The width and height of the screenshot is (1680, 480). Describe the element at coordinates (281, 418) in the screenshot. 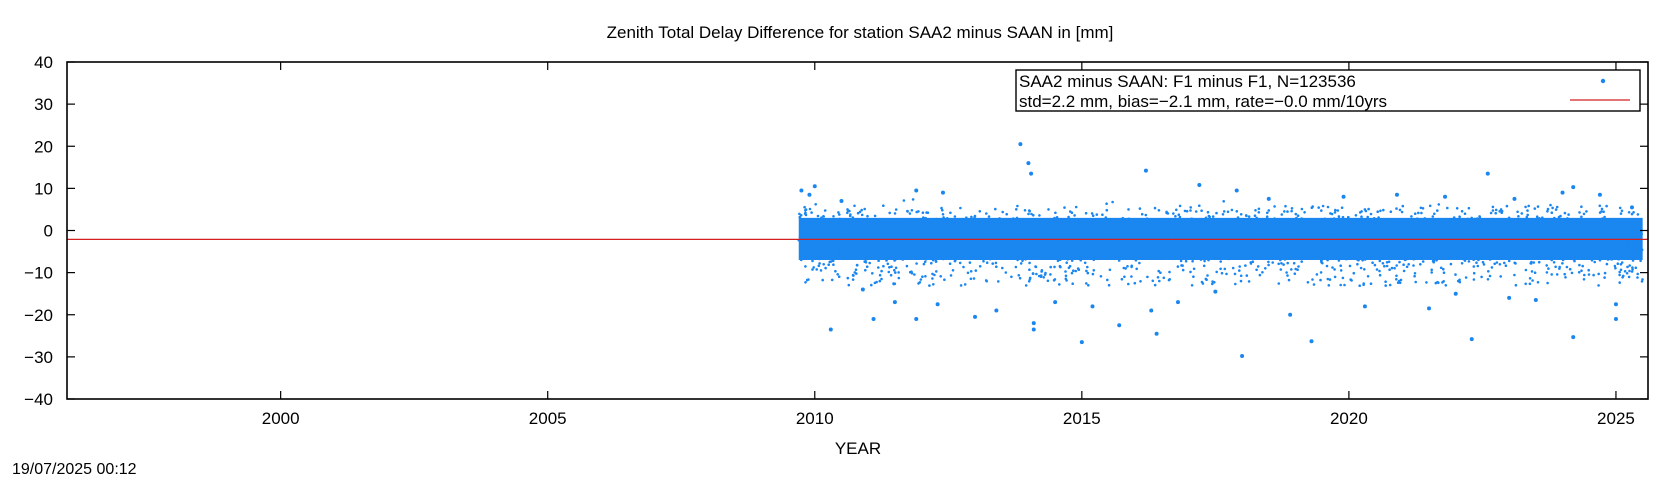

I see `x-tick-label: 2000` at that location.